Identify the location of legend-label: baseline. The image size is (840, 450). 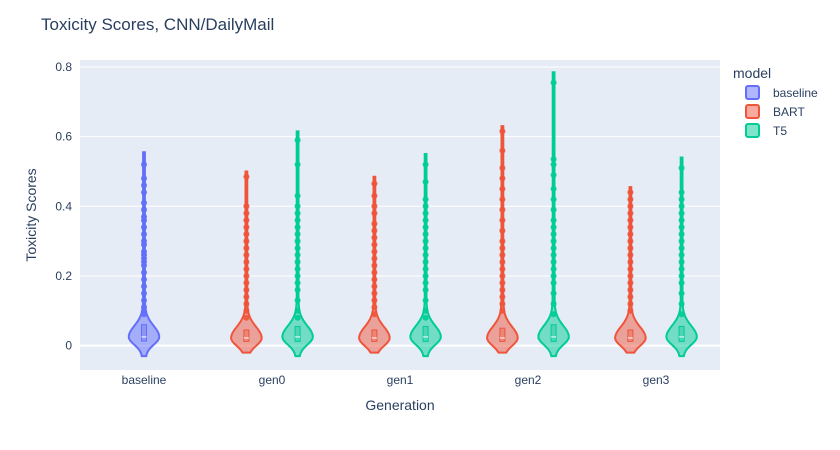
(795, 93).